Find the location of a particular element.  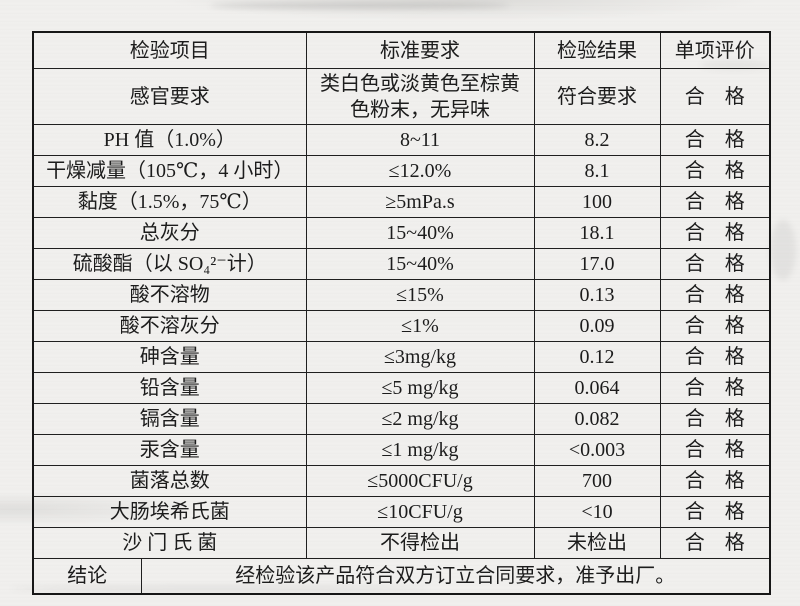

cell-item: 大肠埃希氏菌 is located at coordinates (169, 512).